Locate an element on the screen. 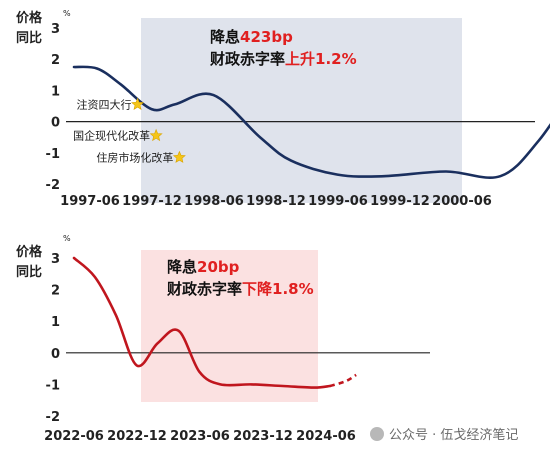  x-tick-label: 2023-12 is located at coordinates (263, 436).